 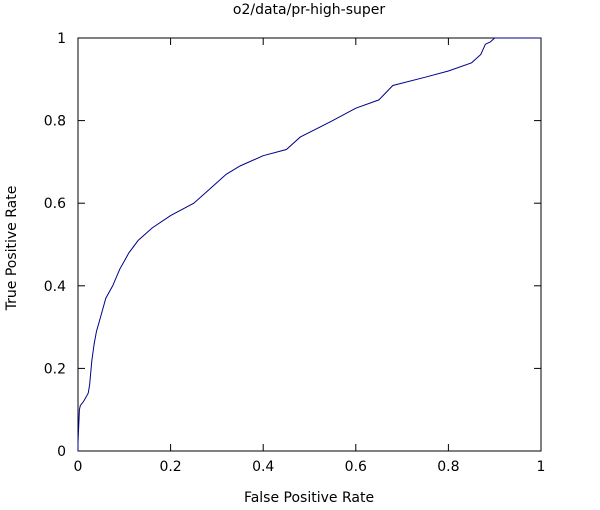 I want to click on x-tick-label: 0.4, so click(x=263, y=467).